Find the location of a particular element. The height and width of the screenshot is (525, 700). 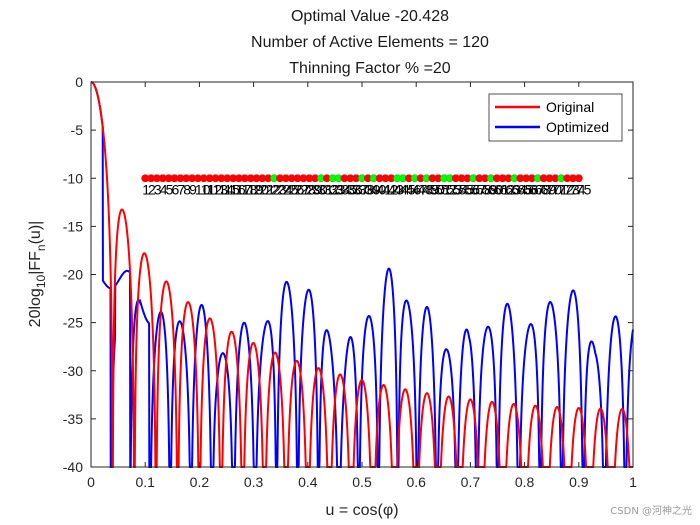

element-label: 37 is located at coordinates (361, 189).